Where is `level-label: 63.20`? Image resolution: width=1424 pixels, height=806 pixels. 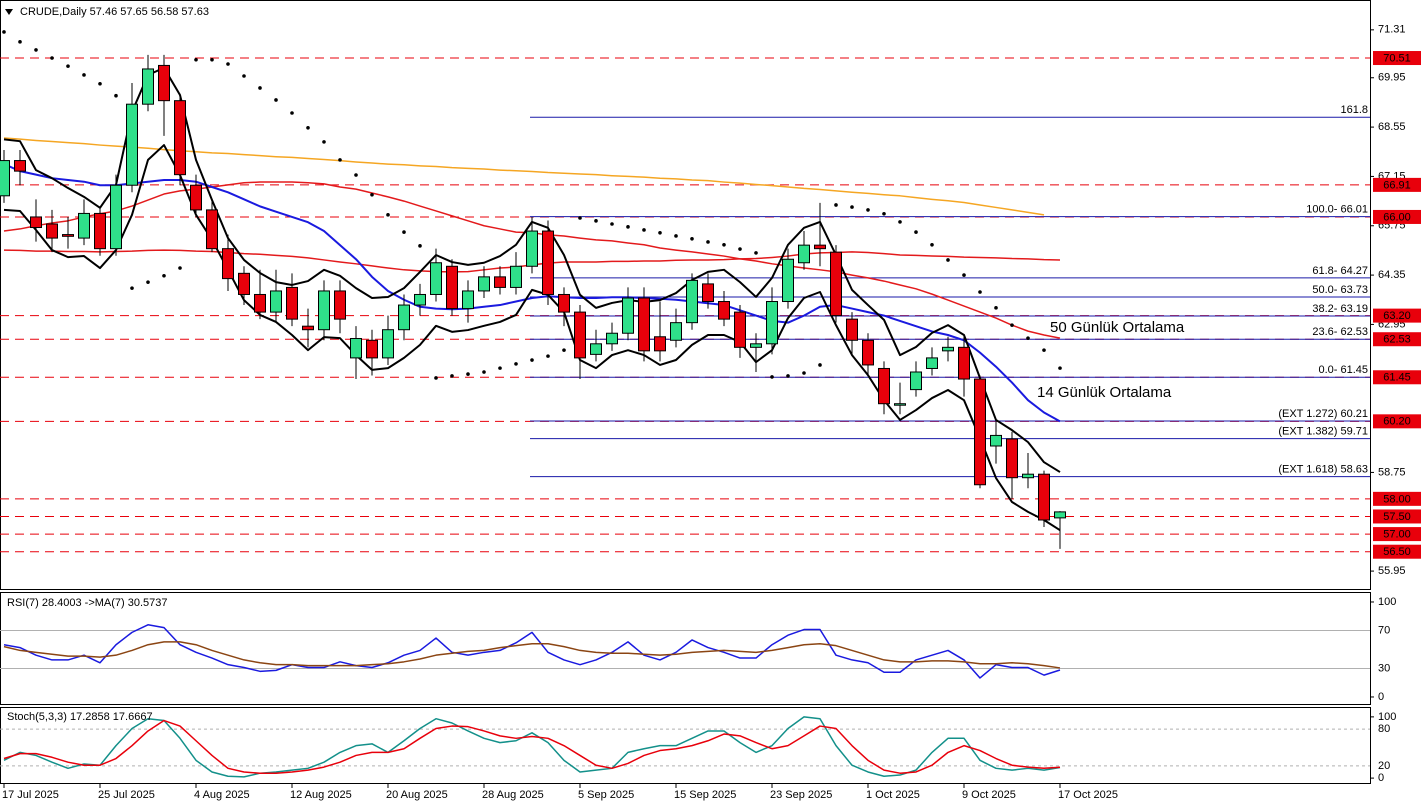 level-label: 63.20 is located at coordinates (1397, 316).